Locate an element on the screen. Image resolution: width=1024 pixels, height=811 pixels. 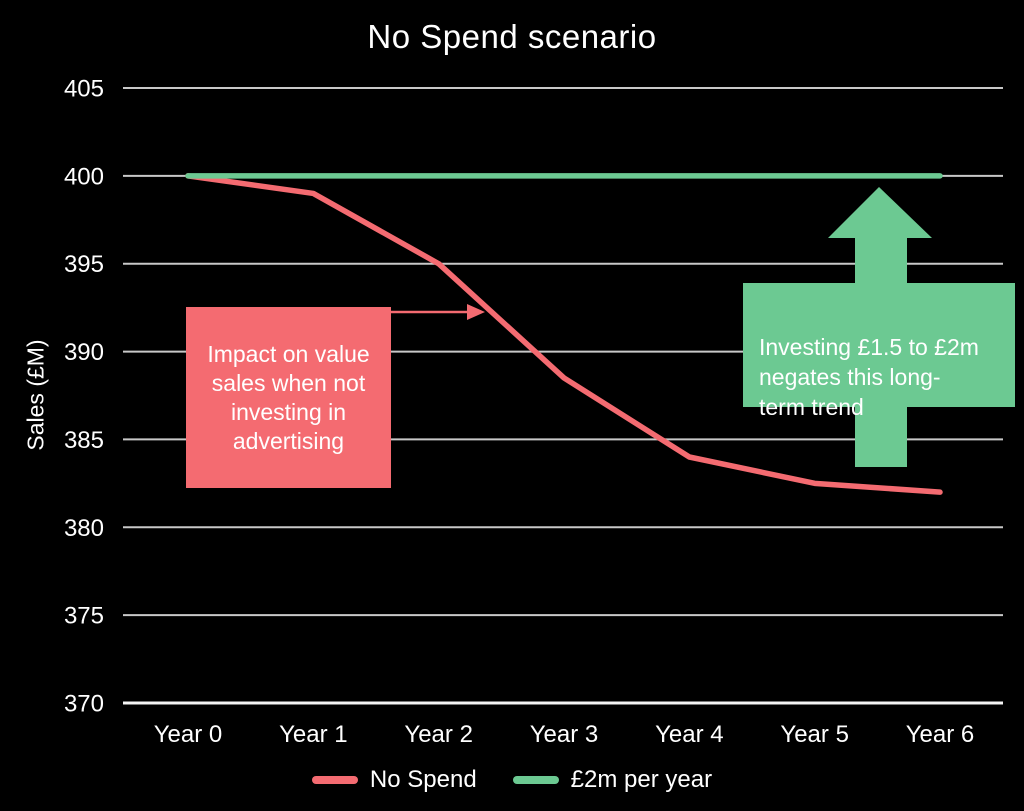
legend-swatch-no-spend is located at coordinates (334, 780).